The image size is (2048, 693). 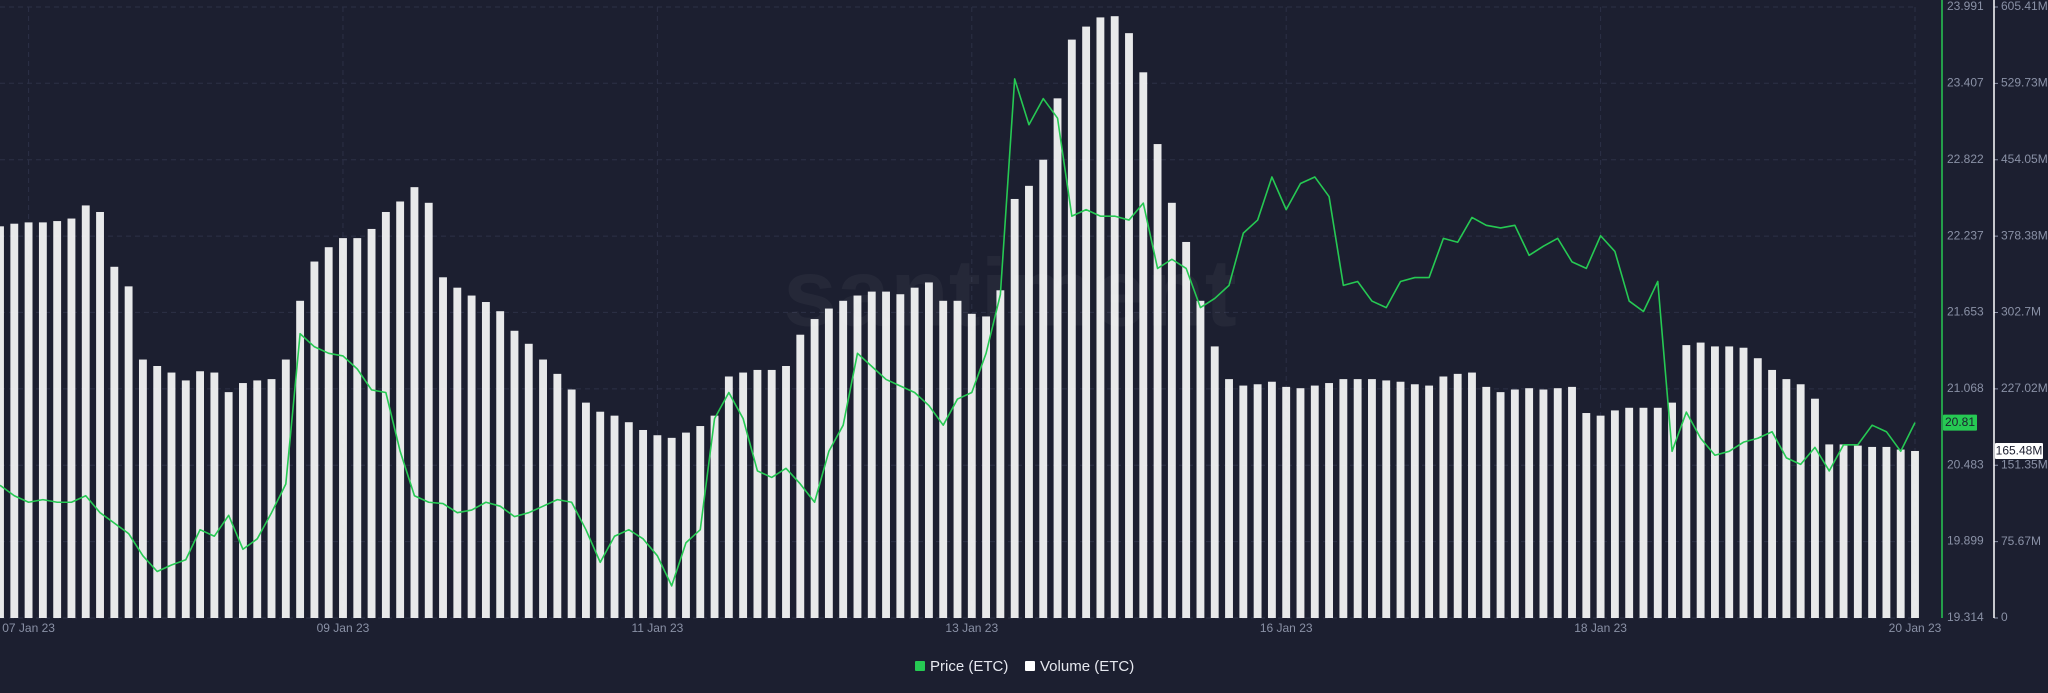 I want to click on x-tick-label: 16 Jan 23, so click(x=1286, y=628).